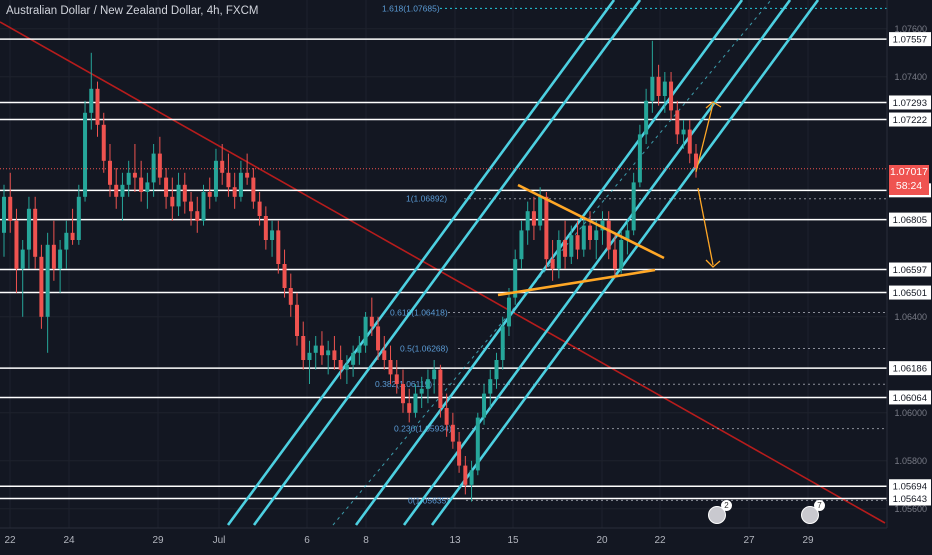 This screenshot has height=555, width=932. I want to click on bullish-projection-arrow, so click(704, 138).